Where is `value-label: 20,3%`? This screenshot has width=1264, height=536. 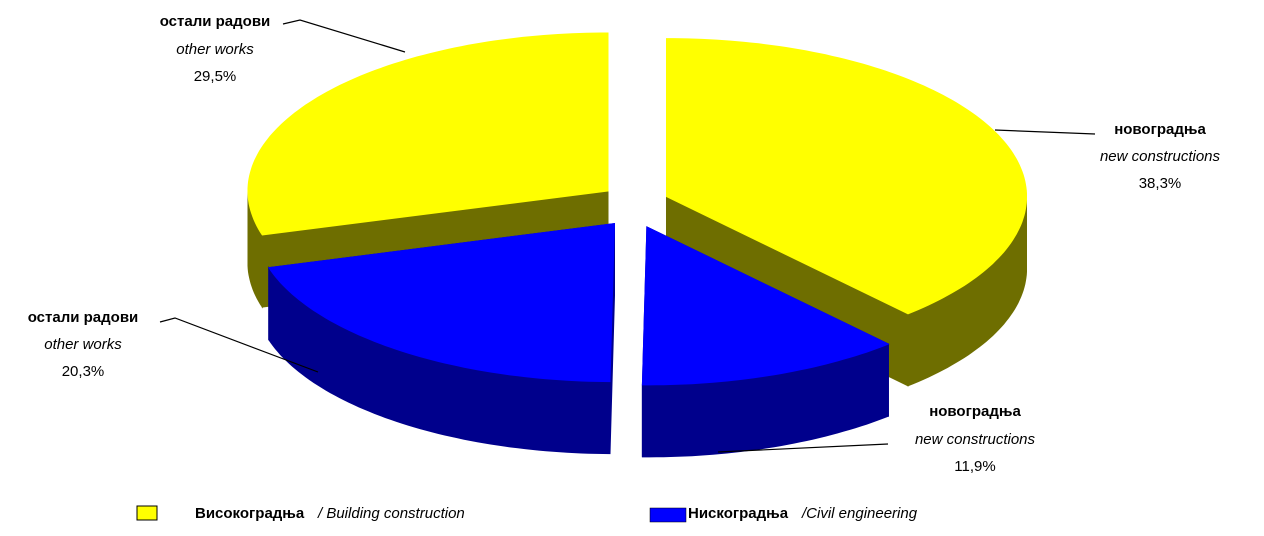
value-label: 20,3% is located at coordinates (83, 371).